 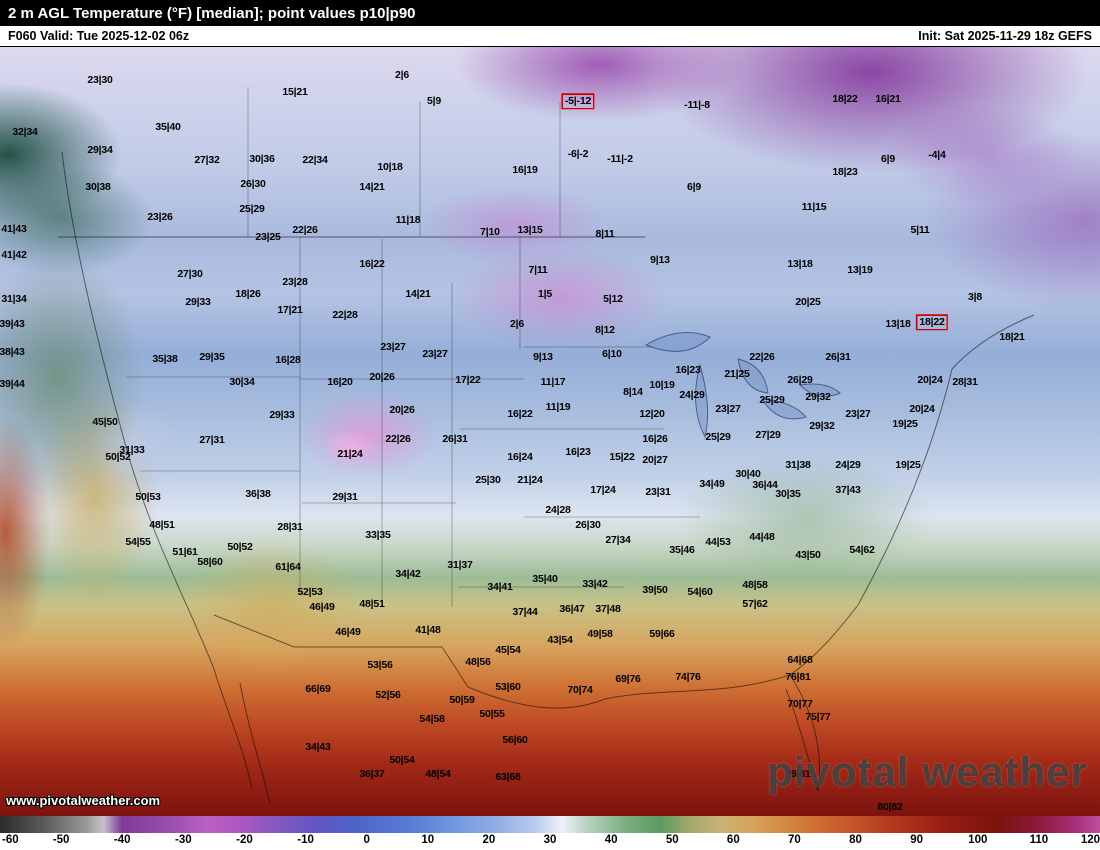 I want to click on colorbar-tick: 110, so click(x=1039, y=840).